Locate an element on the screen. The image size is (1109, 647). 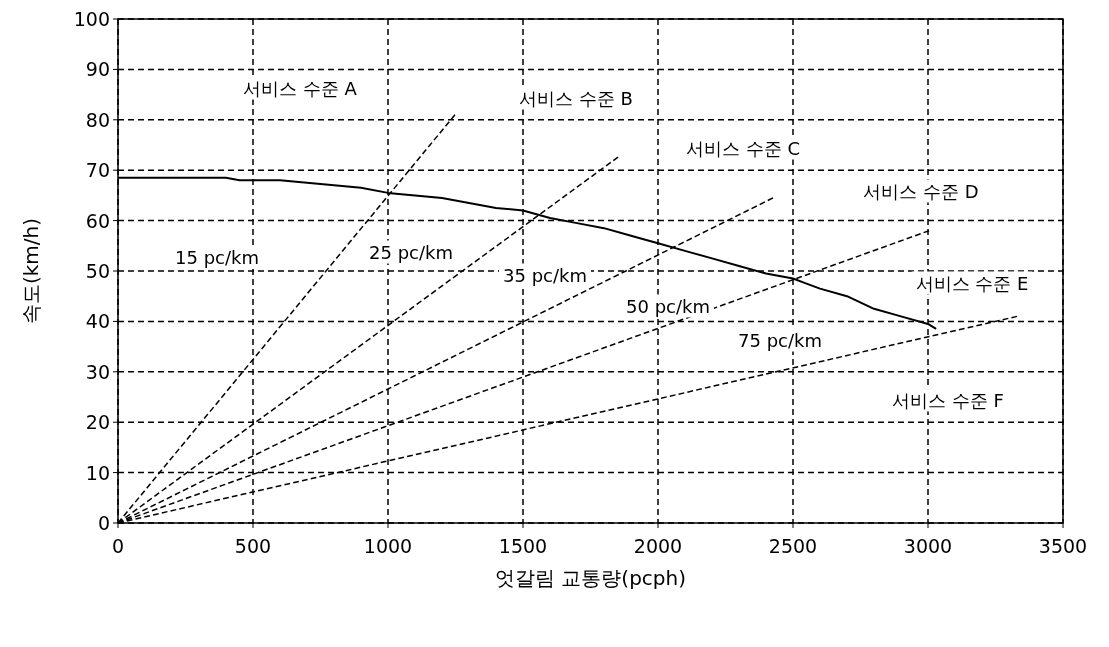
y-tick-label: 20 is located at coordinates (97, 422).